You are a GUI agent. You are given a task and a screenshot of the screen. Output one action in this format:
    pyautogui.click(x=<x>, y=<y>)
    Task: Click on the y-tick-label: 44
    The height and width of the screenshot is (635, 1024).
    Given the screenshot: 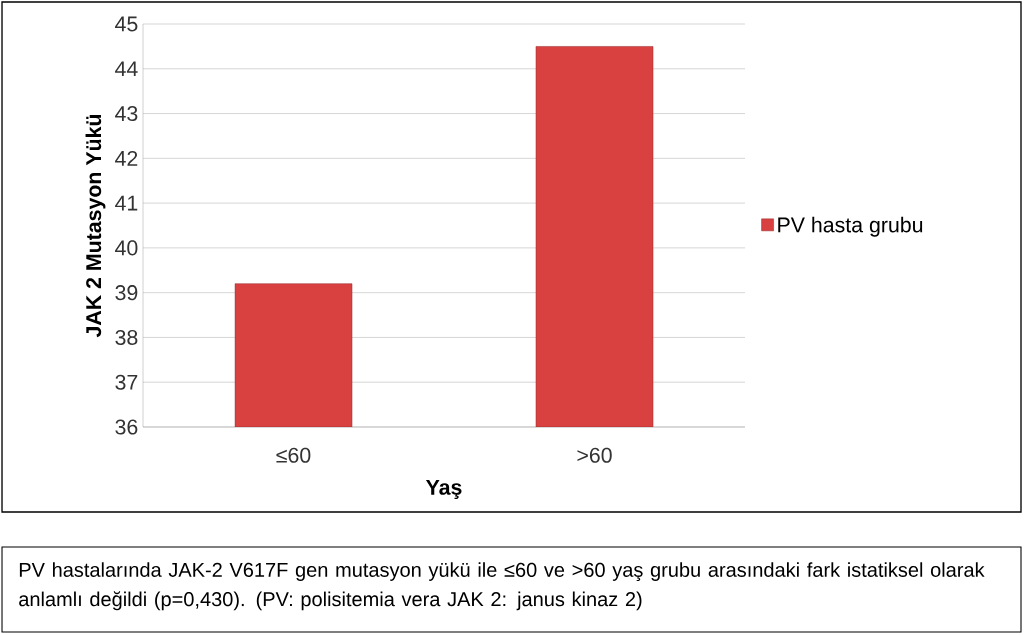 What is the action you would take?
    pyautogui.click(x=126, y=69)
    